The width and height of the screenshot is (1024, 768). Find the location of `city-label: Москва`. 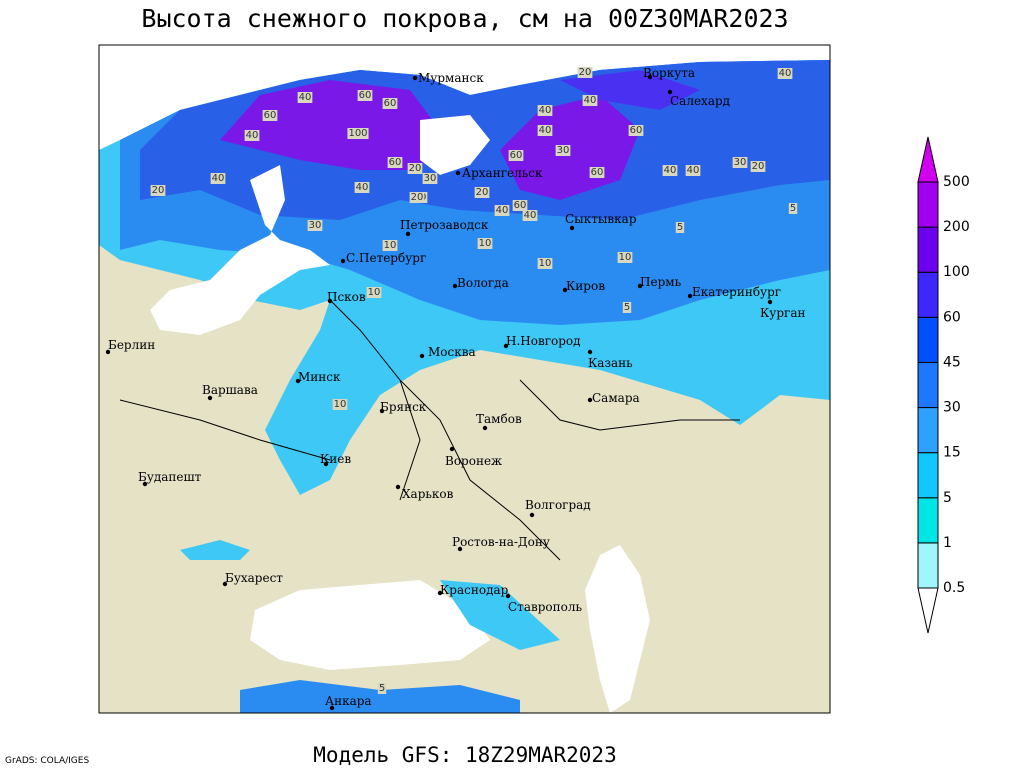

city-label: Москва is located at coordinates (452, 352).